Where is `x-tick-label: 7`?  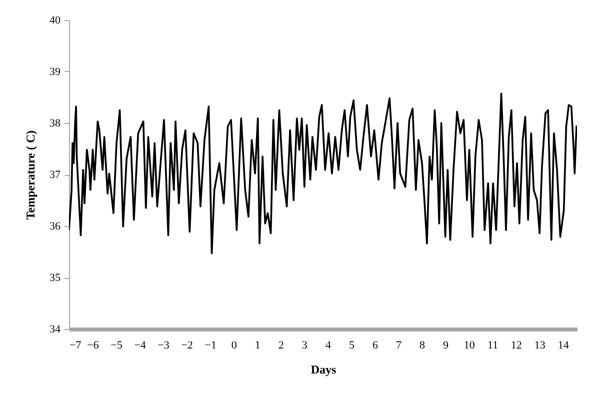
x-tick-label: 7 is located at coordinates (399, 346).